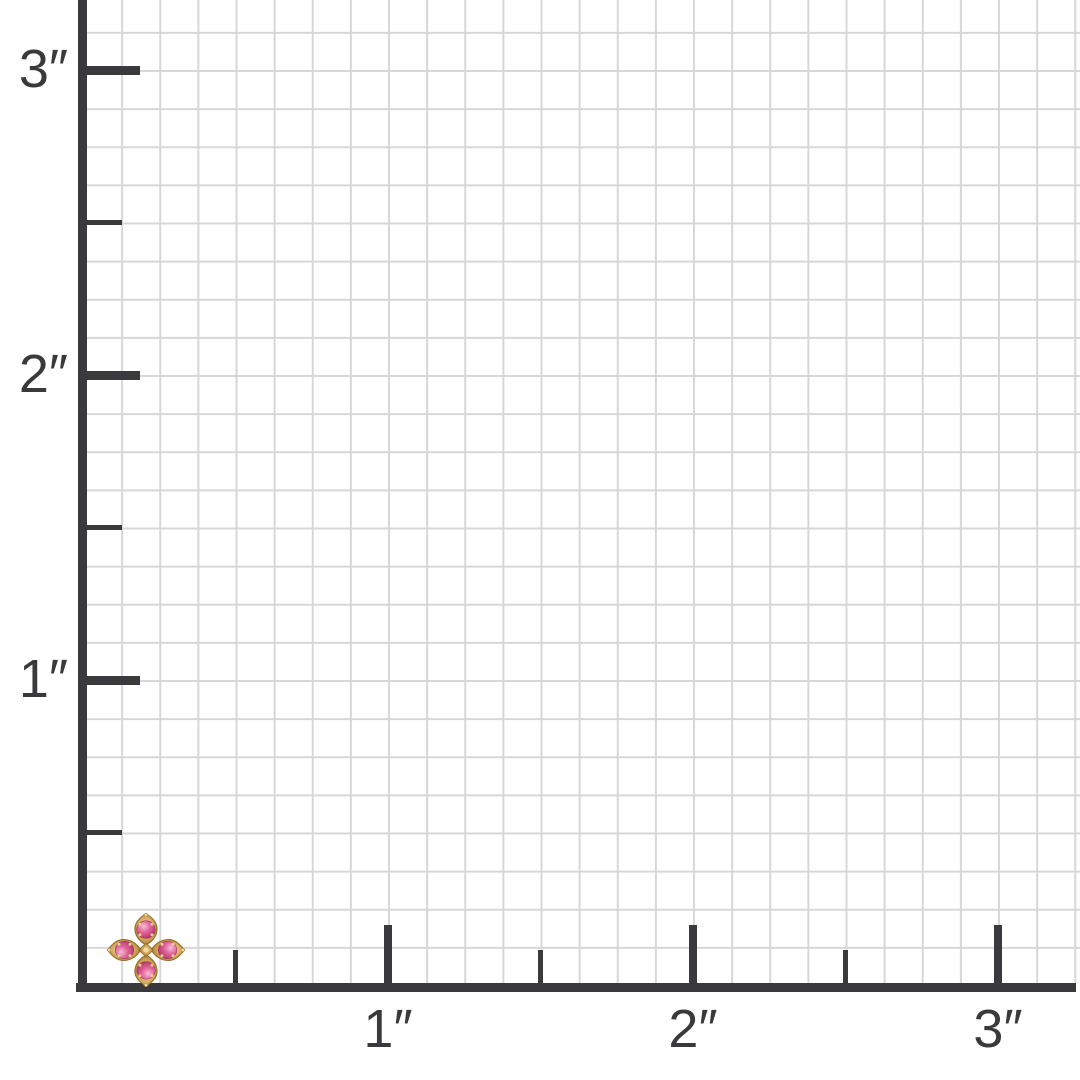  I want to click on petal-left, so click(124, 950).